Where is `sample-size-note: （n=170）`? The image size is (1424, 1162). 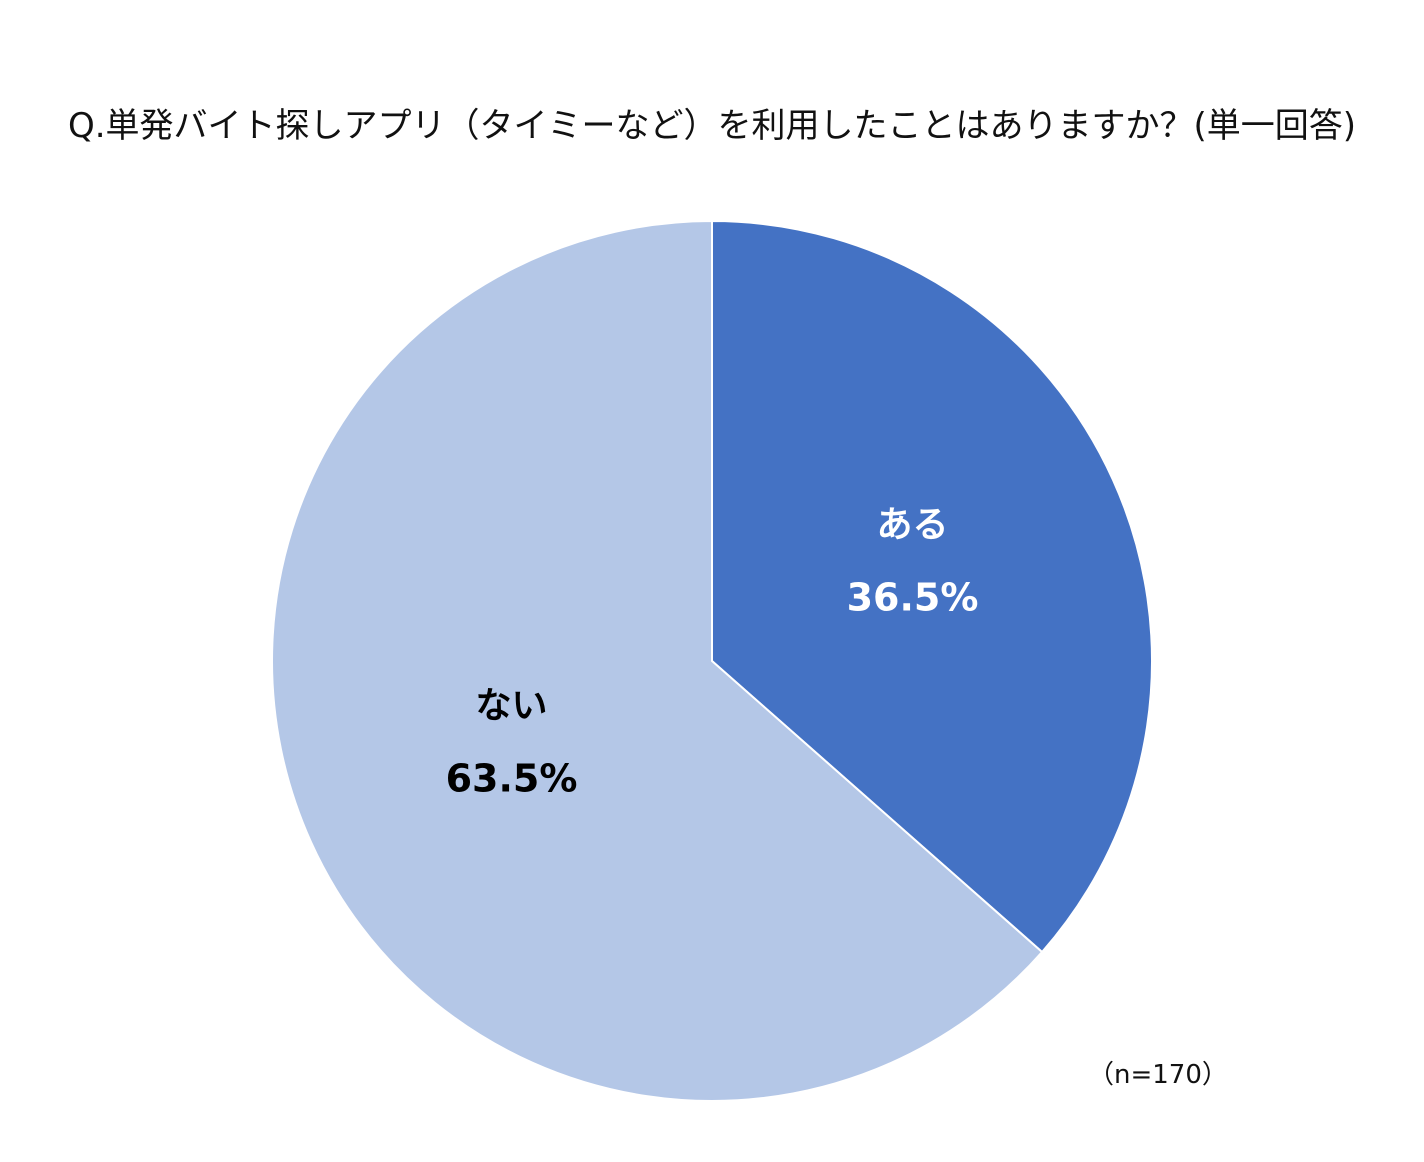
sample-size-note: （n=170） is located at coordinates (1158, 1075).